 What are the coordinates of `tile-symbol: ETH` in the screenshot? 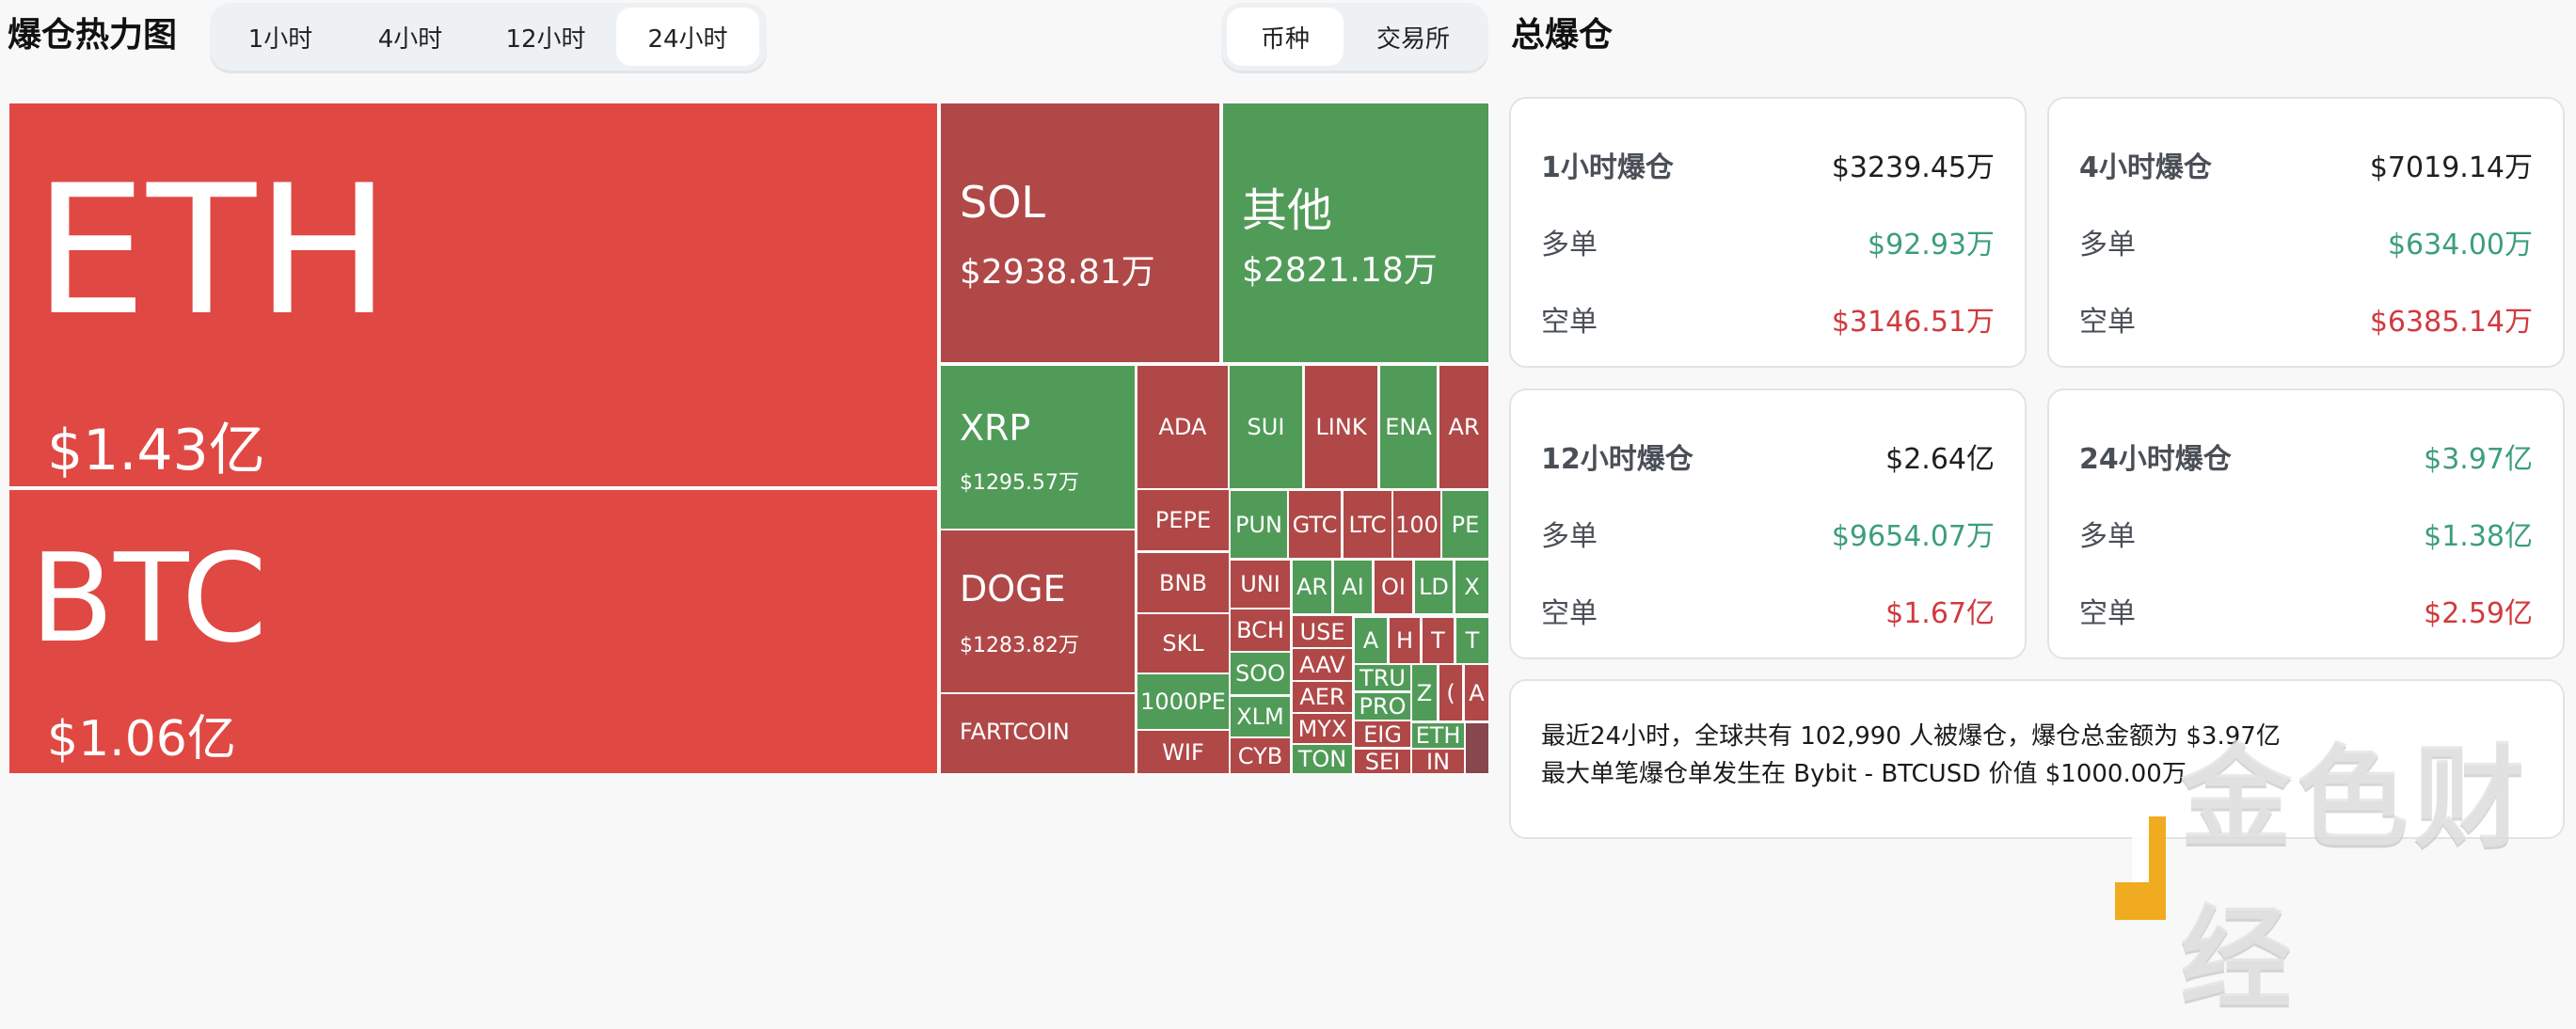 It's located at (212, 251).